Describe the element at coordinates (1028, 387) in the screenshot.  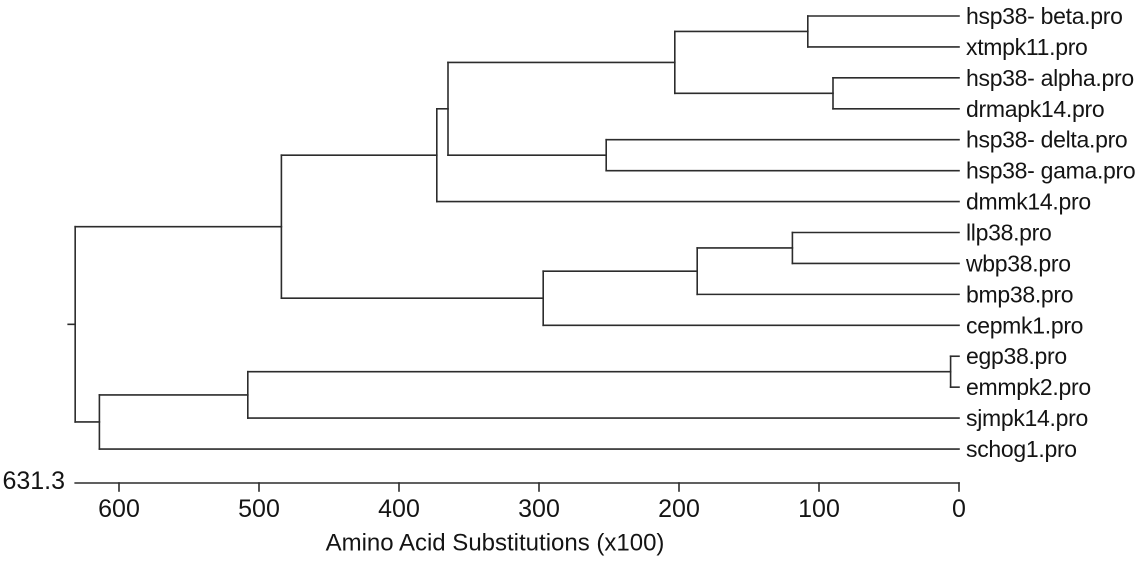
I see `leaf-label: emmpk2.pro` at that location.